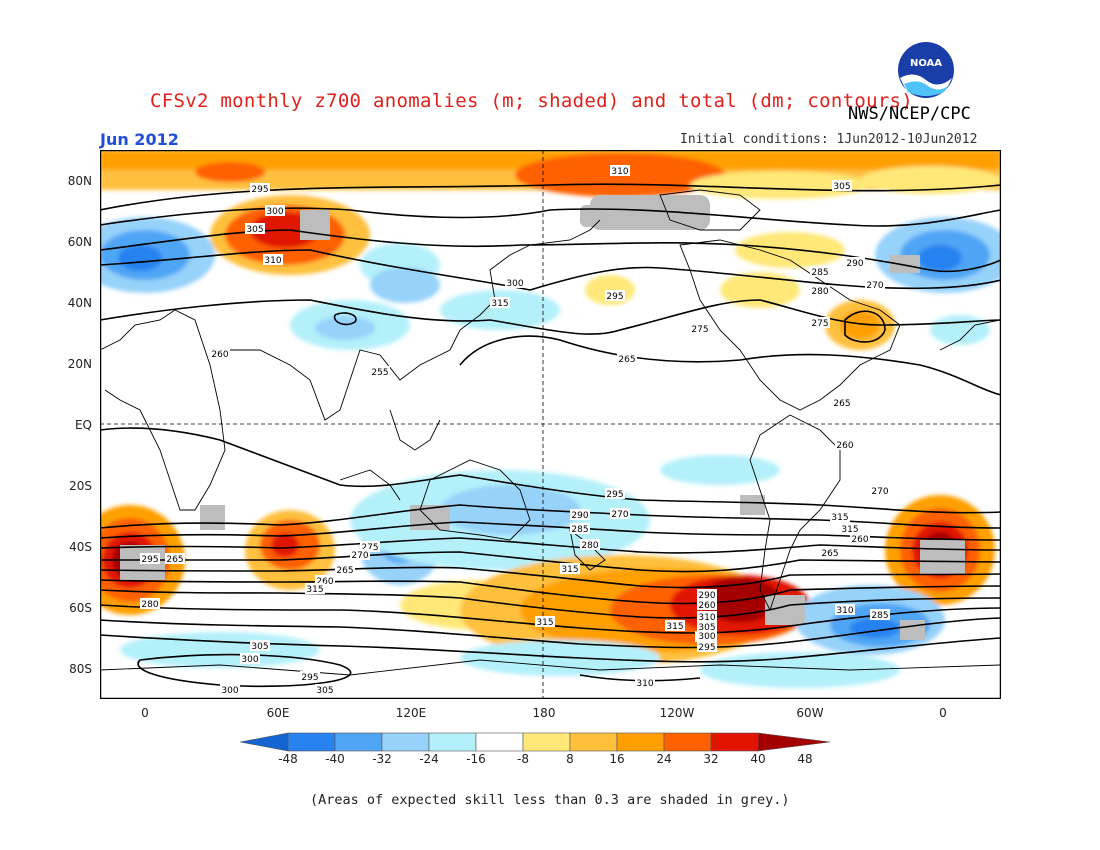 This screenshot has width=1100, height=850. I want to click on latitude-label: EQ, so click(83, 425).